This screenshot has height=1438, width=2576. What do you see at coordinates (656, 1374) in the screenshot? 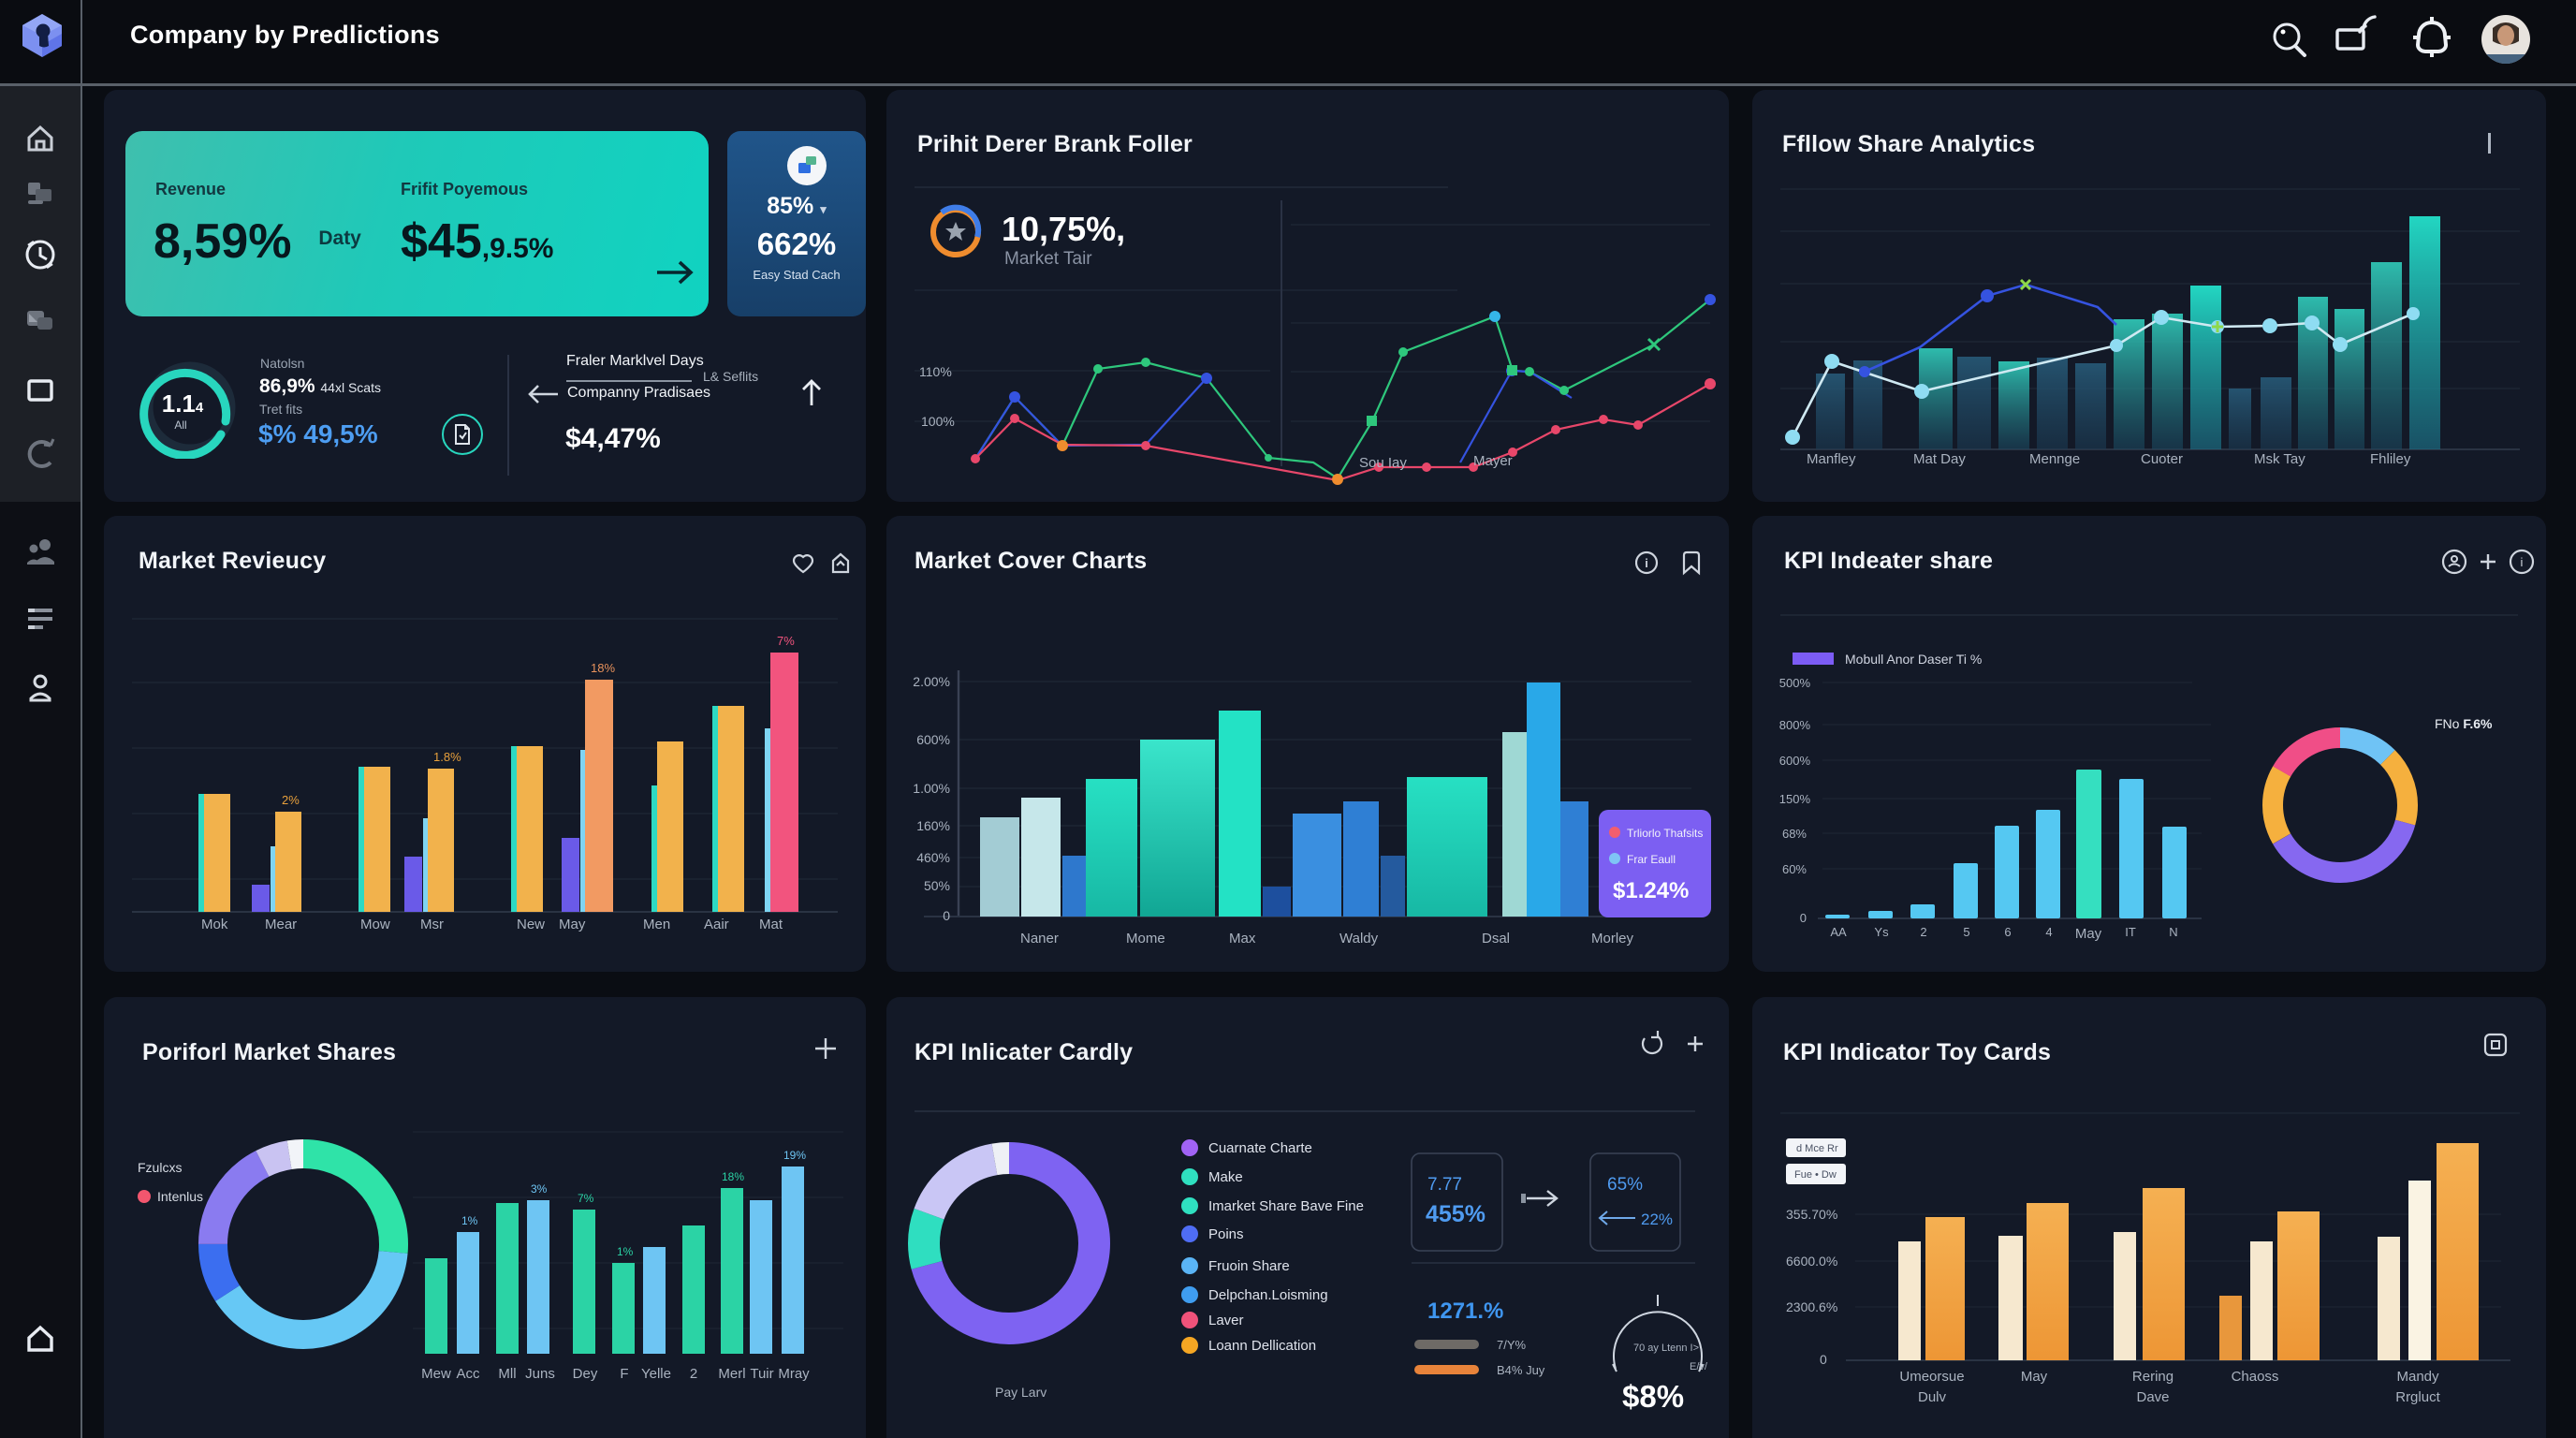
I see `svg-text: Yelle` at bounding box center [656, 1374].